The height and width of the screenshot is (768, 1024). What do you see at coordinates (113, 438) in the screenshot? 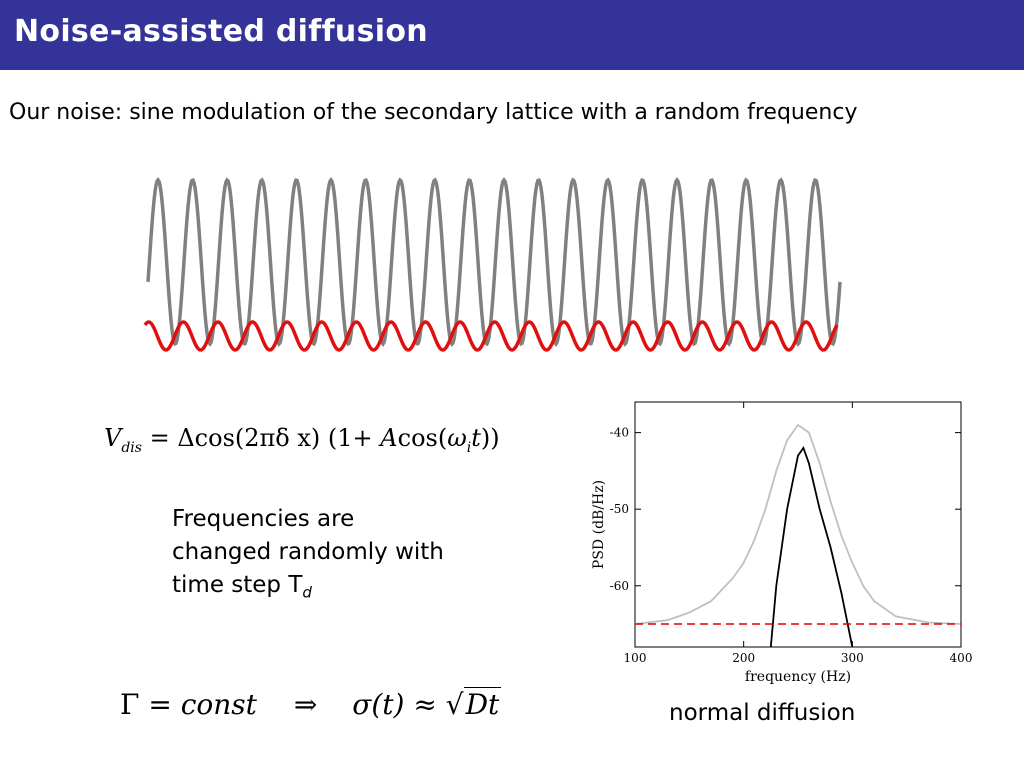
I see `formula-V: V` at bounding box center [113, 438].